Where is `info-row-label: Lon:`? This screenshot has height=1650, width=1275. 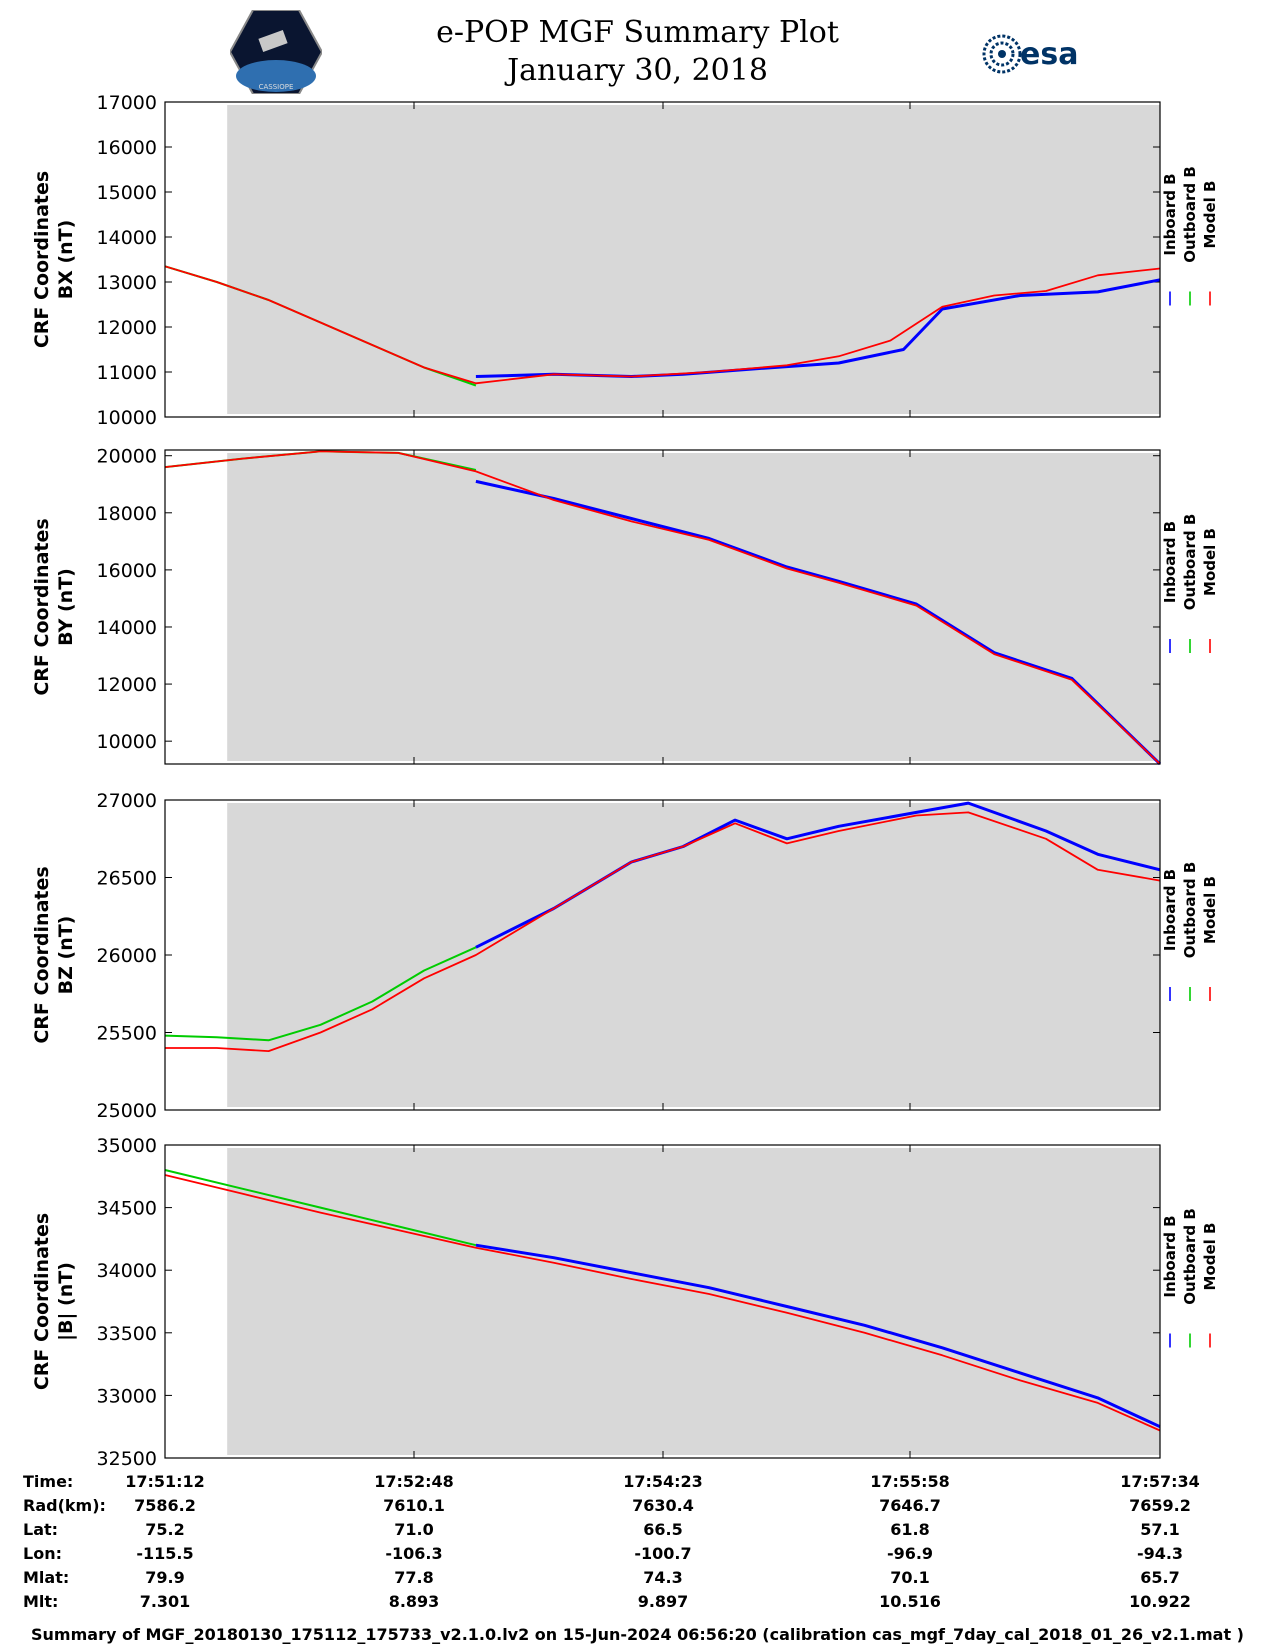 info-row-label: Lon: is located at coordinates (42, 1553).